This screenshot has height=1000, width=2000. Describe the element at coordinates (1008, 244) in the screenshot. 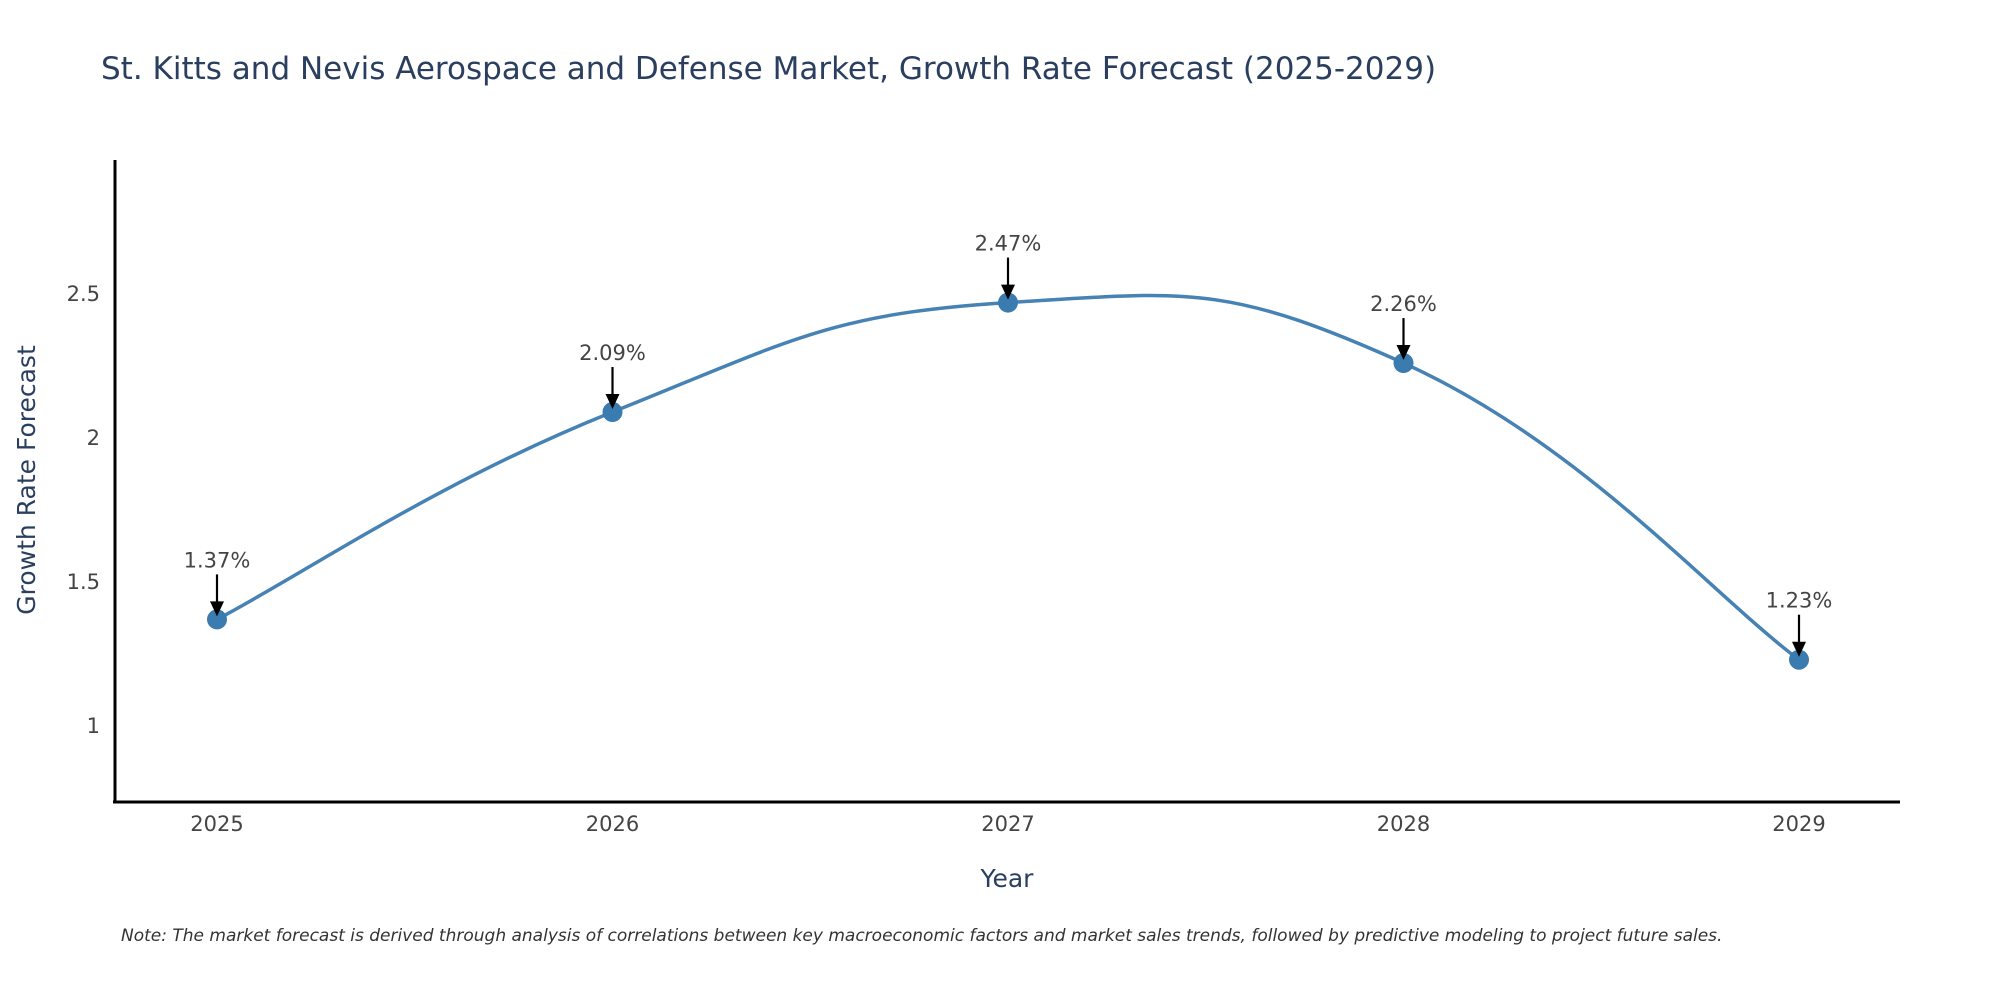

I see `annotation-label: 2.47%` at that location.